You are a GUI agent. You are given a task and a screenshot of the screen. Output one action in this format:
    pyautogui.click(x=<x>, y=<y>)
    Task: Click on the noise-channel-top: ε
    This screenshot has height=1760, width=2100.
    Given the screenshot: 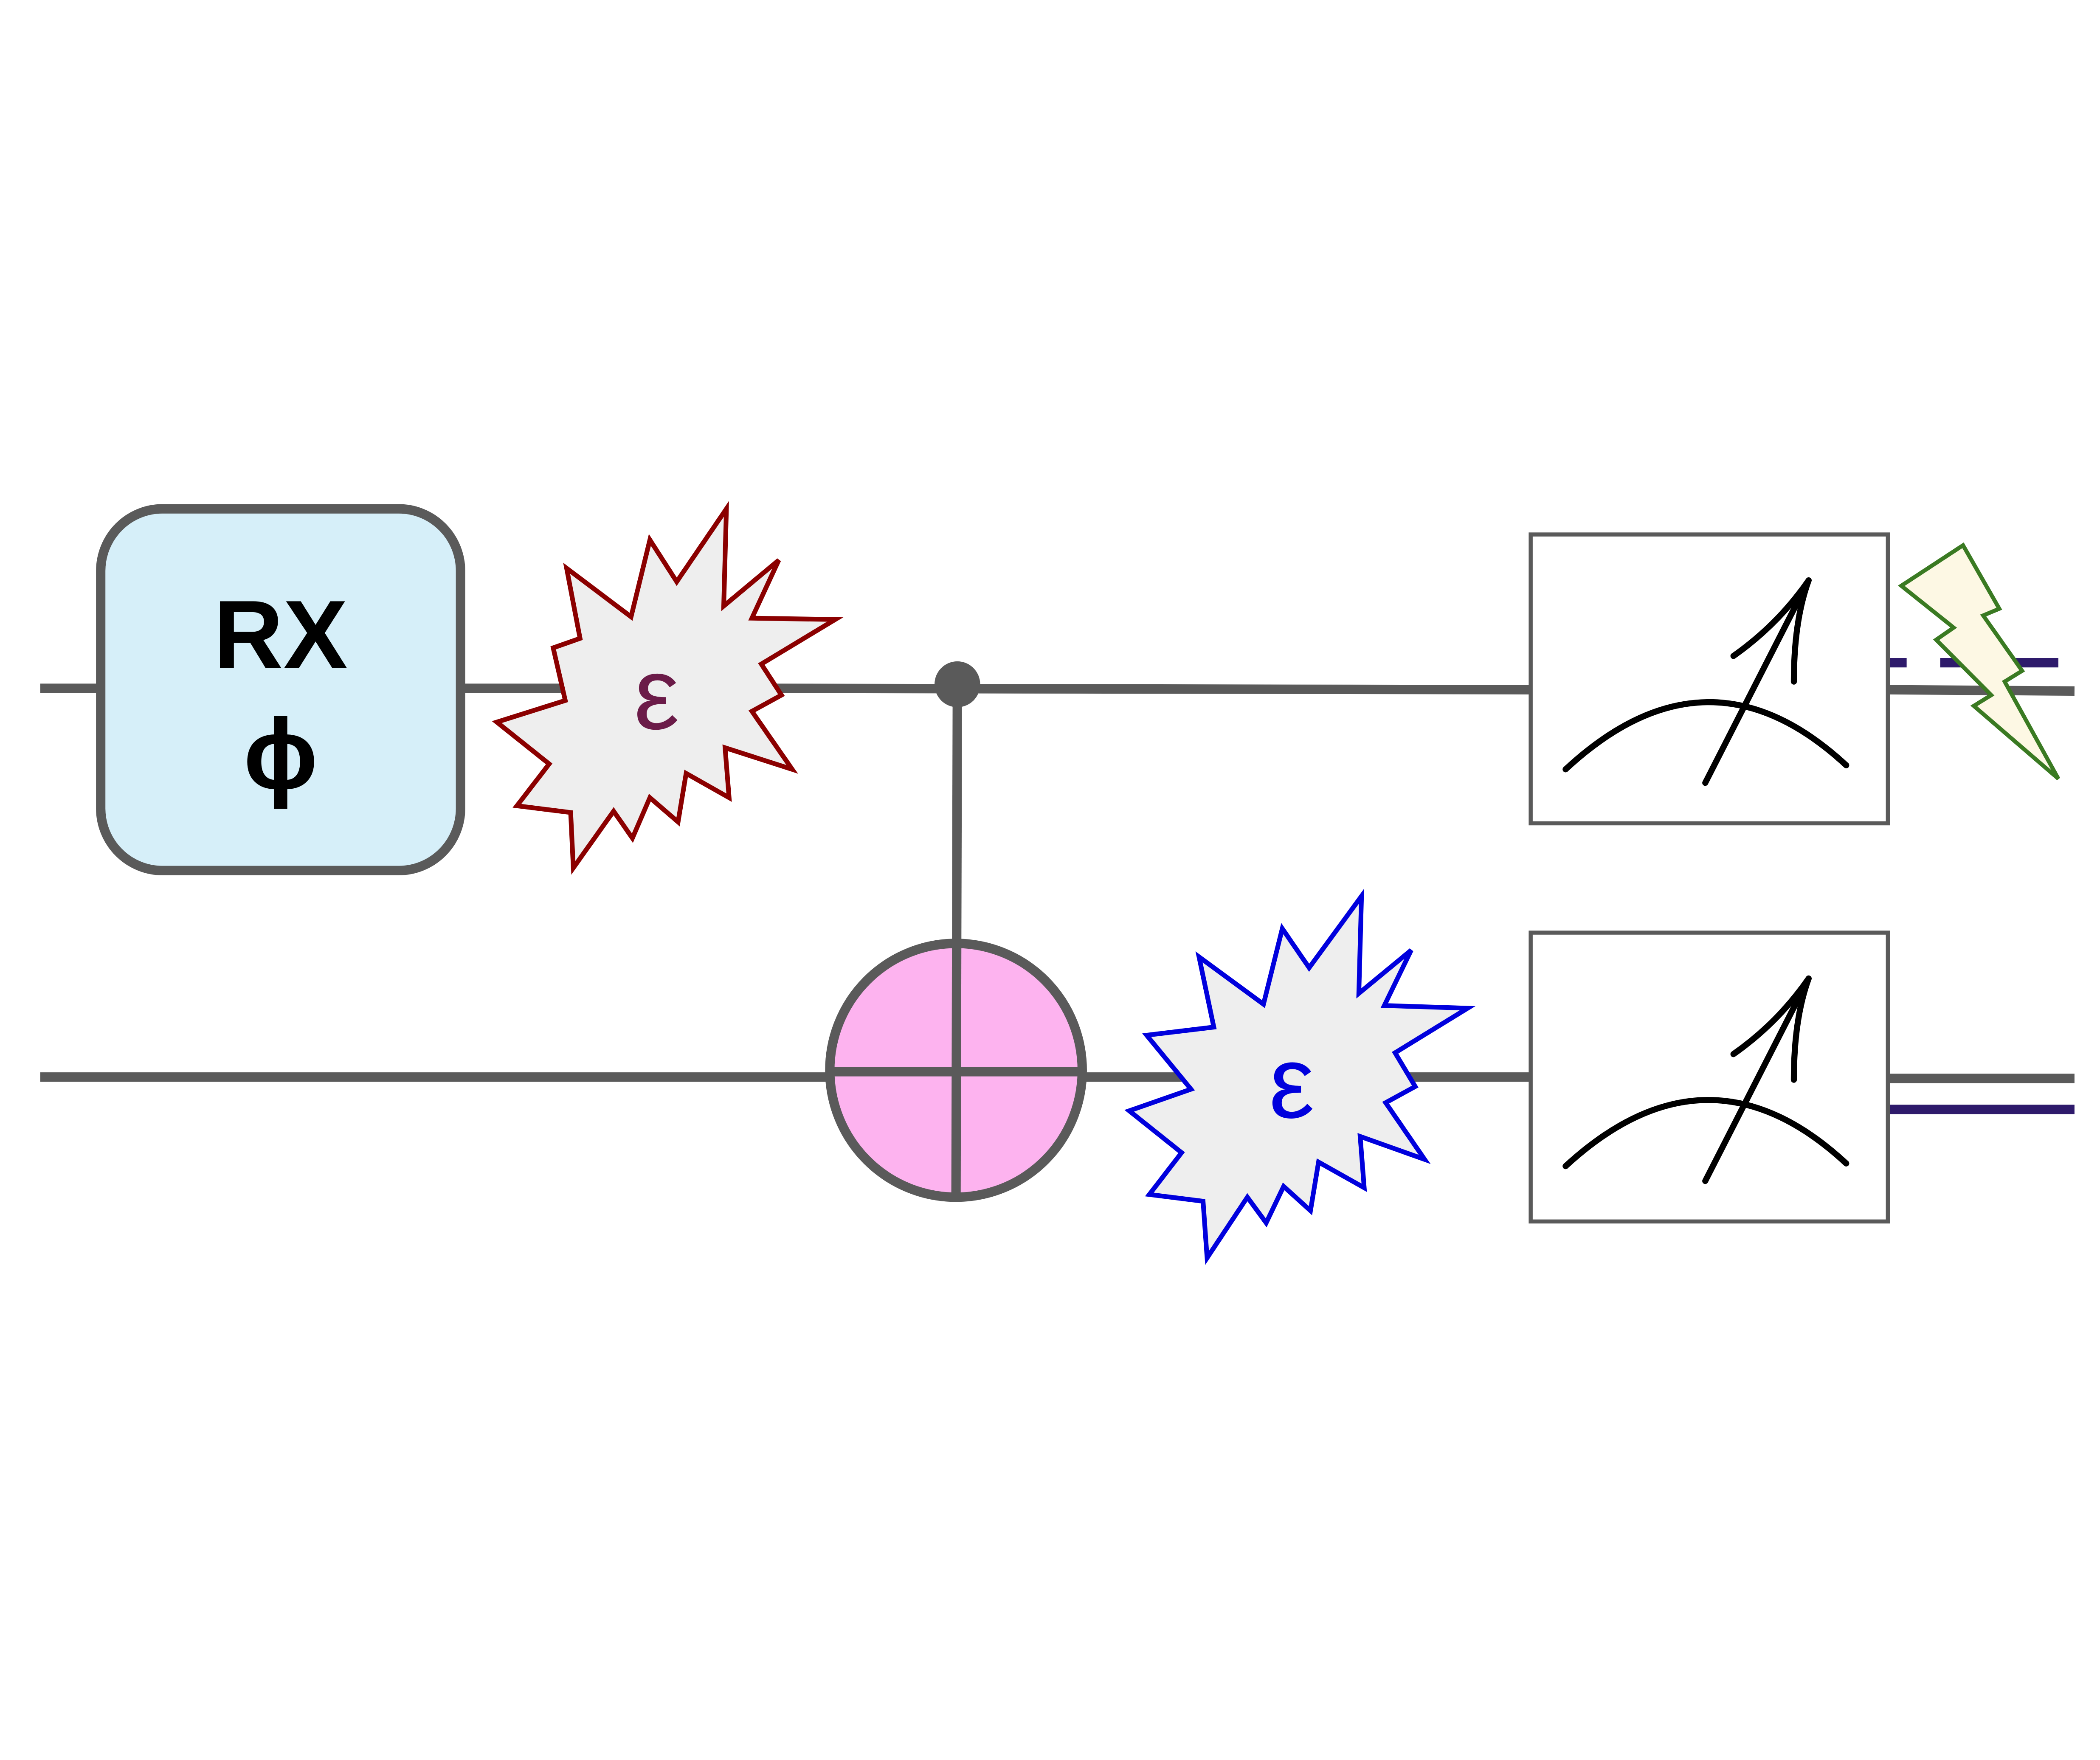 What is the action you would take?
    pyautogui.click(x=668, y=687)
    